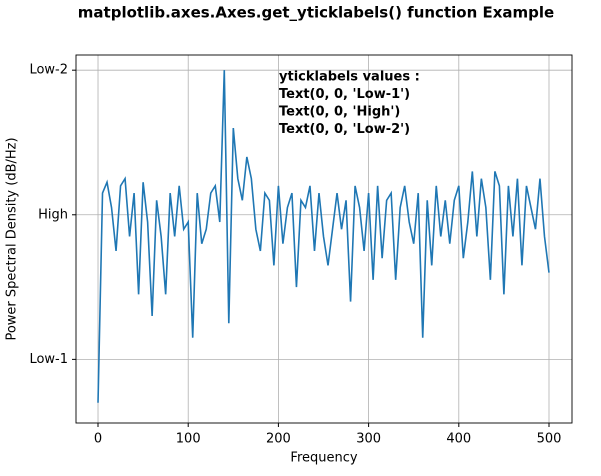 This screenshot has width=601, height=476. Describe the element at coordinates (48, 70) in the screenshot. I see `y-tick-label: Low-2` at that location.